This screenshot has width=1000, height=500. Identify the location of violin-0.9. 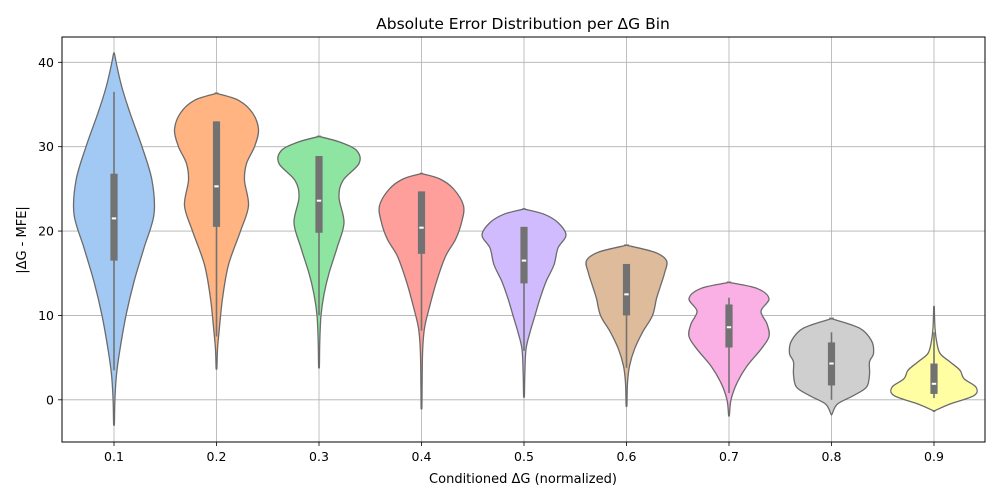
(934, 358).